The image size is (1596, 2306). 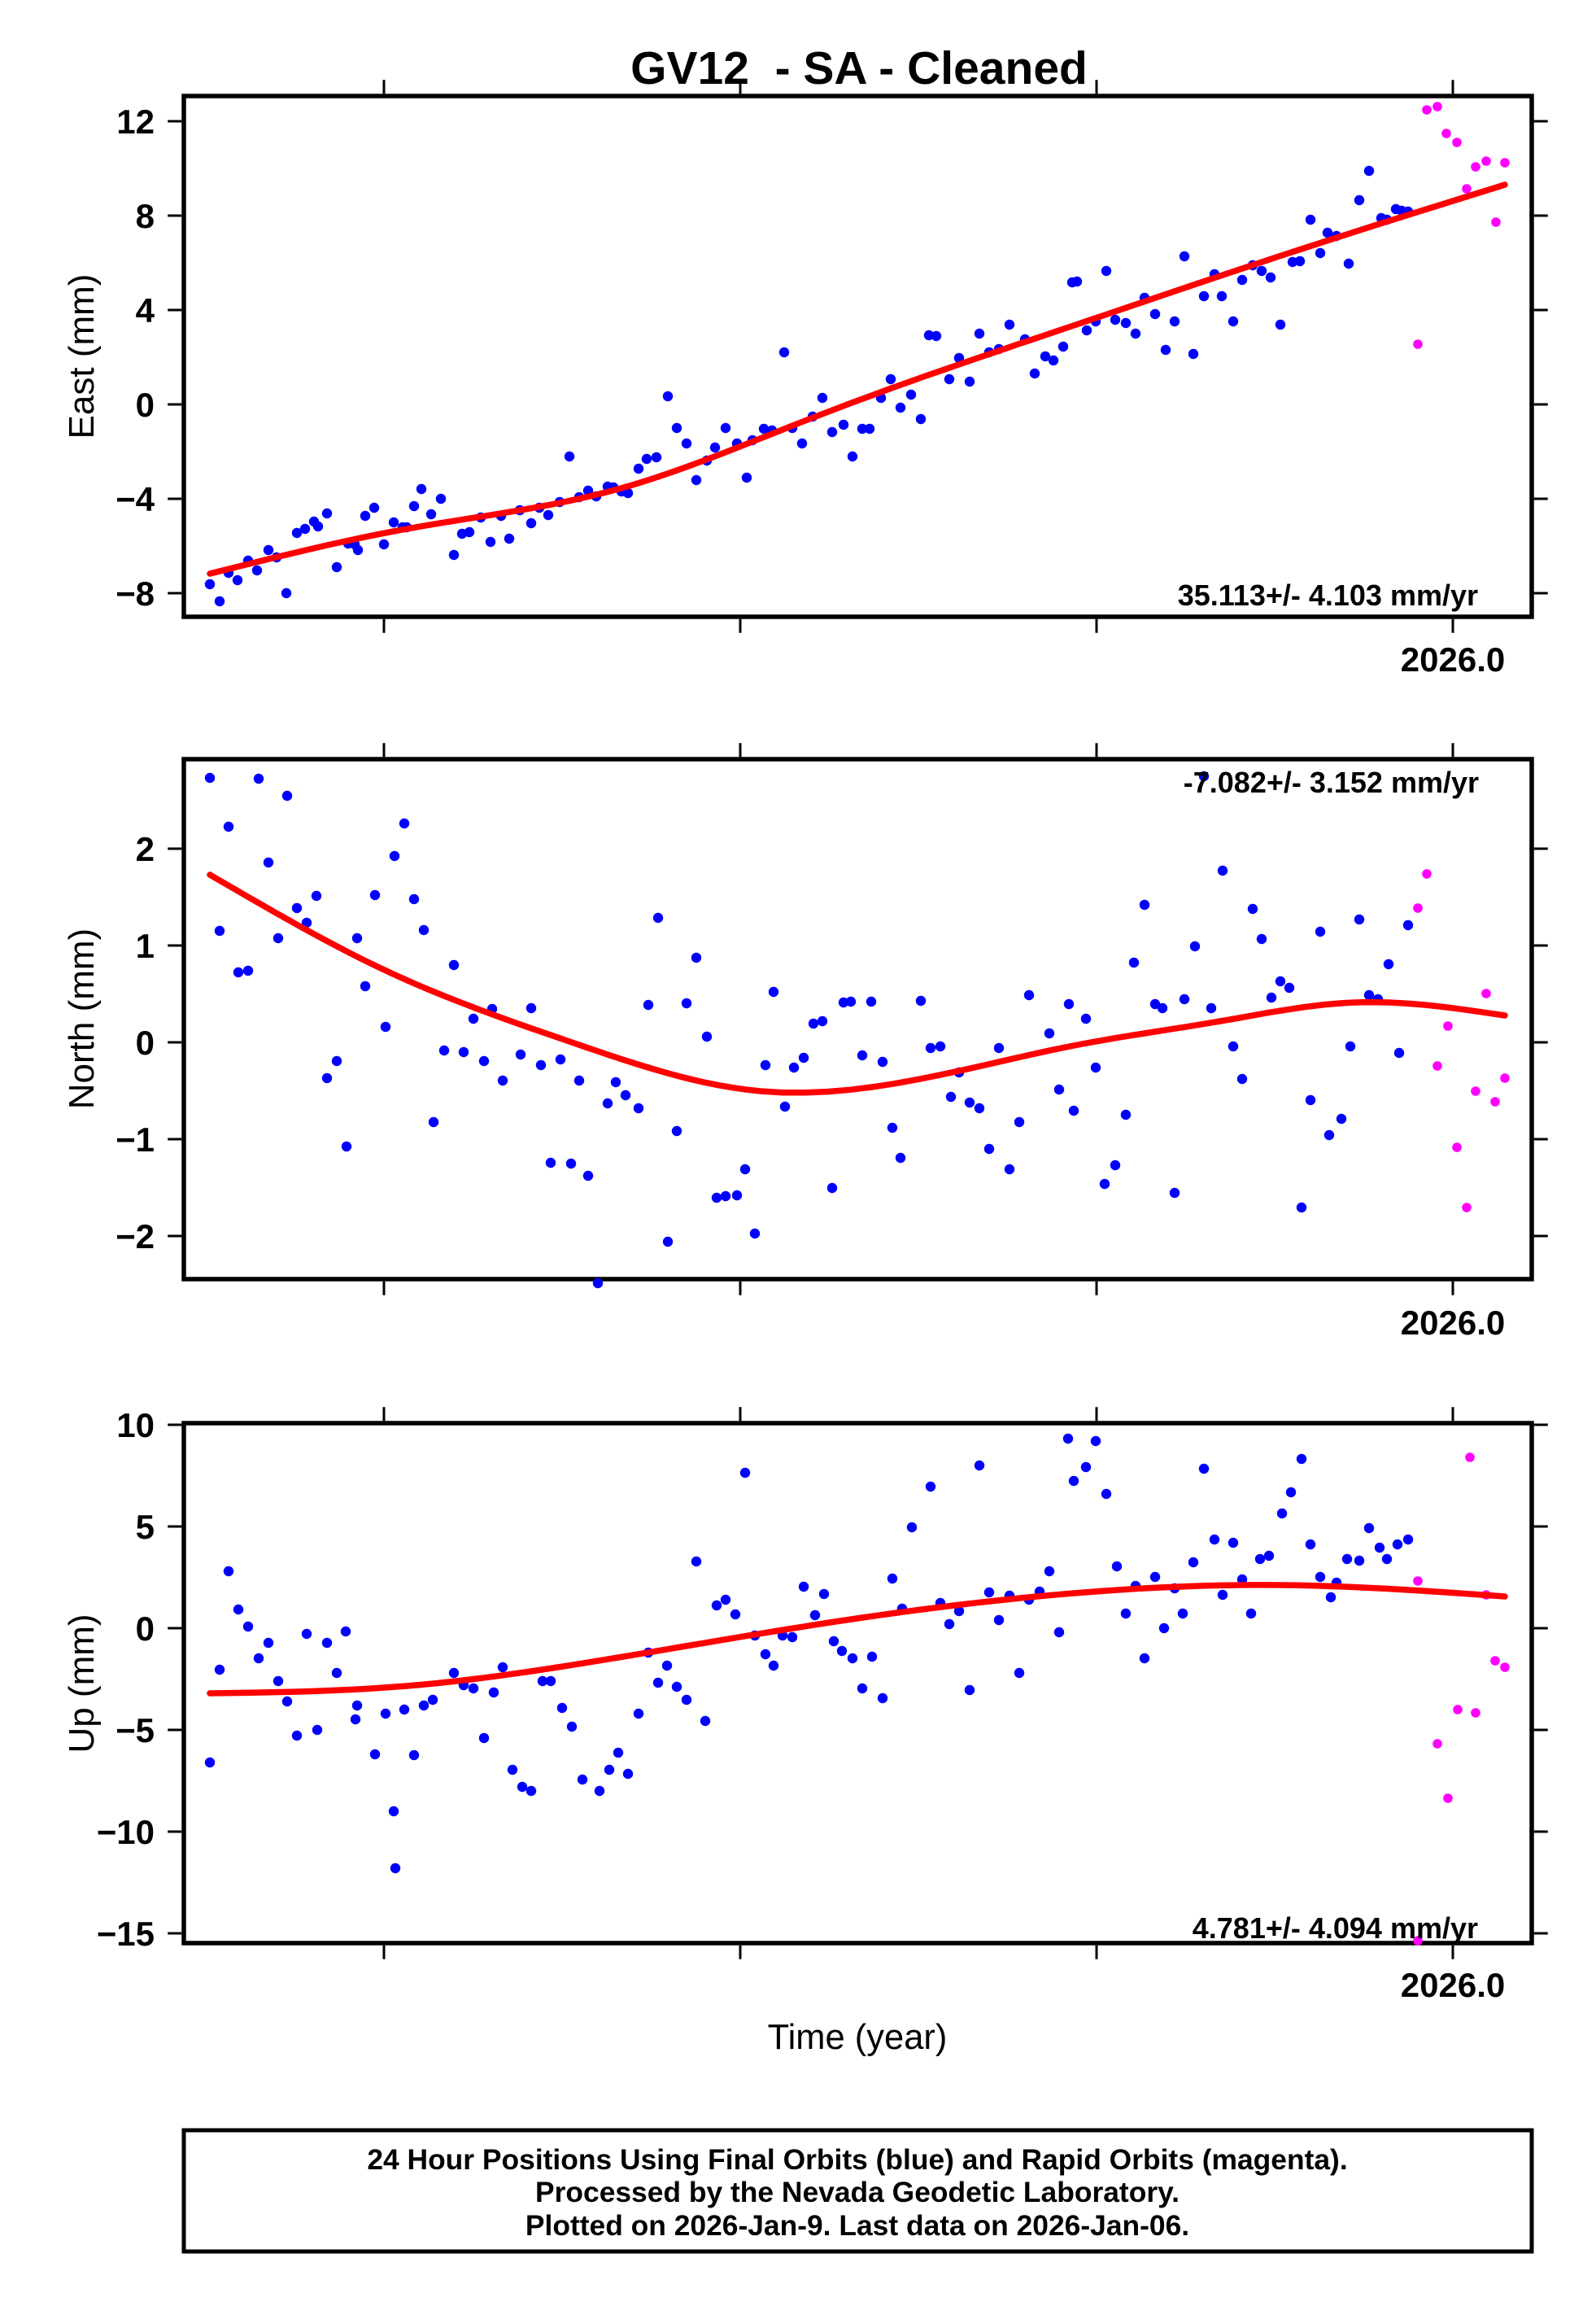 What do you see at coordinates (135, 499) in the screenshot?
I see `svg-text: −4` at bounding box center [135, 499].